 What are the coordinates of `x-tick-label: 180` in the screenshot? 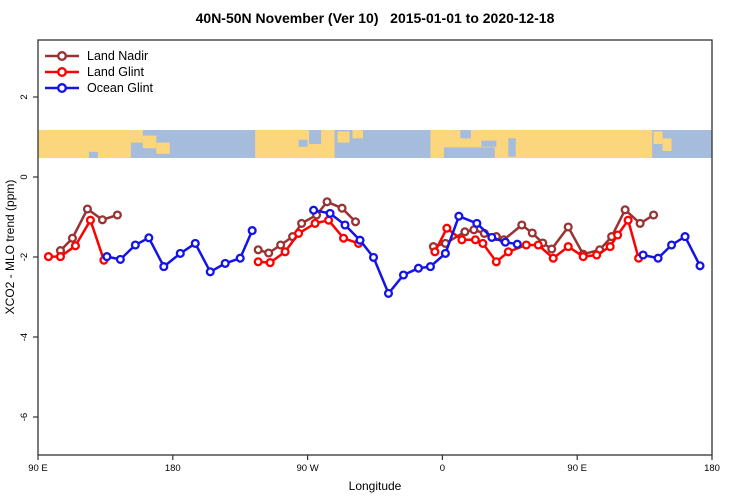 It's located at (173, 468).